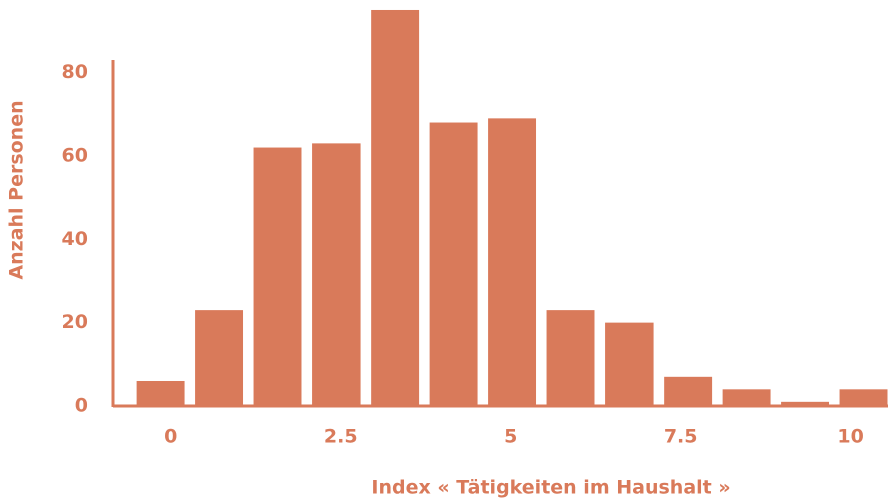 The image size is (888, 504). What do you see at coordinates (550, 488) in the screenshot?
I see `x-axis-title: Index « Tätigkeiten im Haushalt »` at bounding box center [550, 488].